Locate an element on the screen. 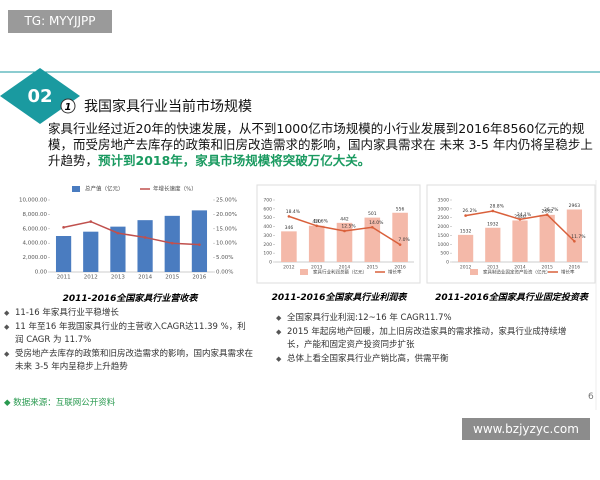 Image resolution: width=600 pixels, height=480 pixels. legend-label: 家具行业利润总额（亿元） is located at coordinates (340, 272).